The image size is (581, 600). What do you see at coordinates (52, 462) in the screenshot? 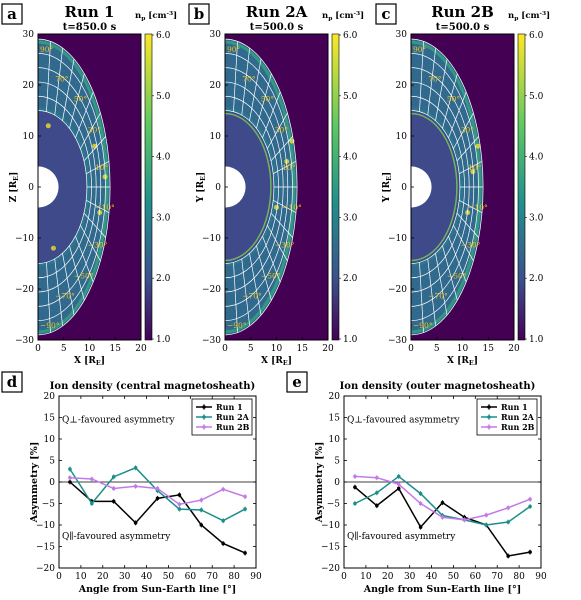
I see `y-tick-label: 5` at bounding box center [52, 462].